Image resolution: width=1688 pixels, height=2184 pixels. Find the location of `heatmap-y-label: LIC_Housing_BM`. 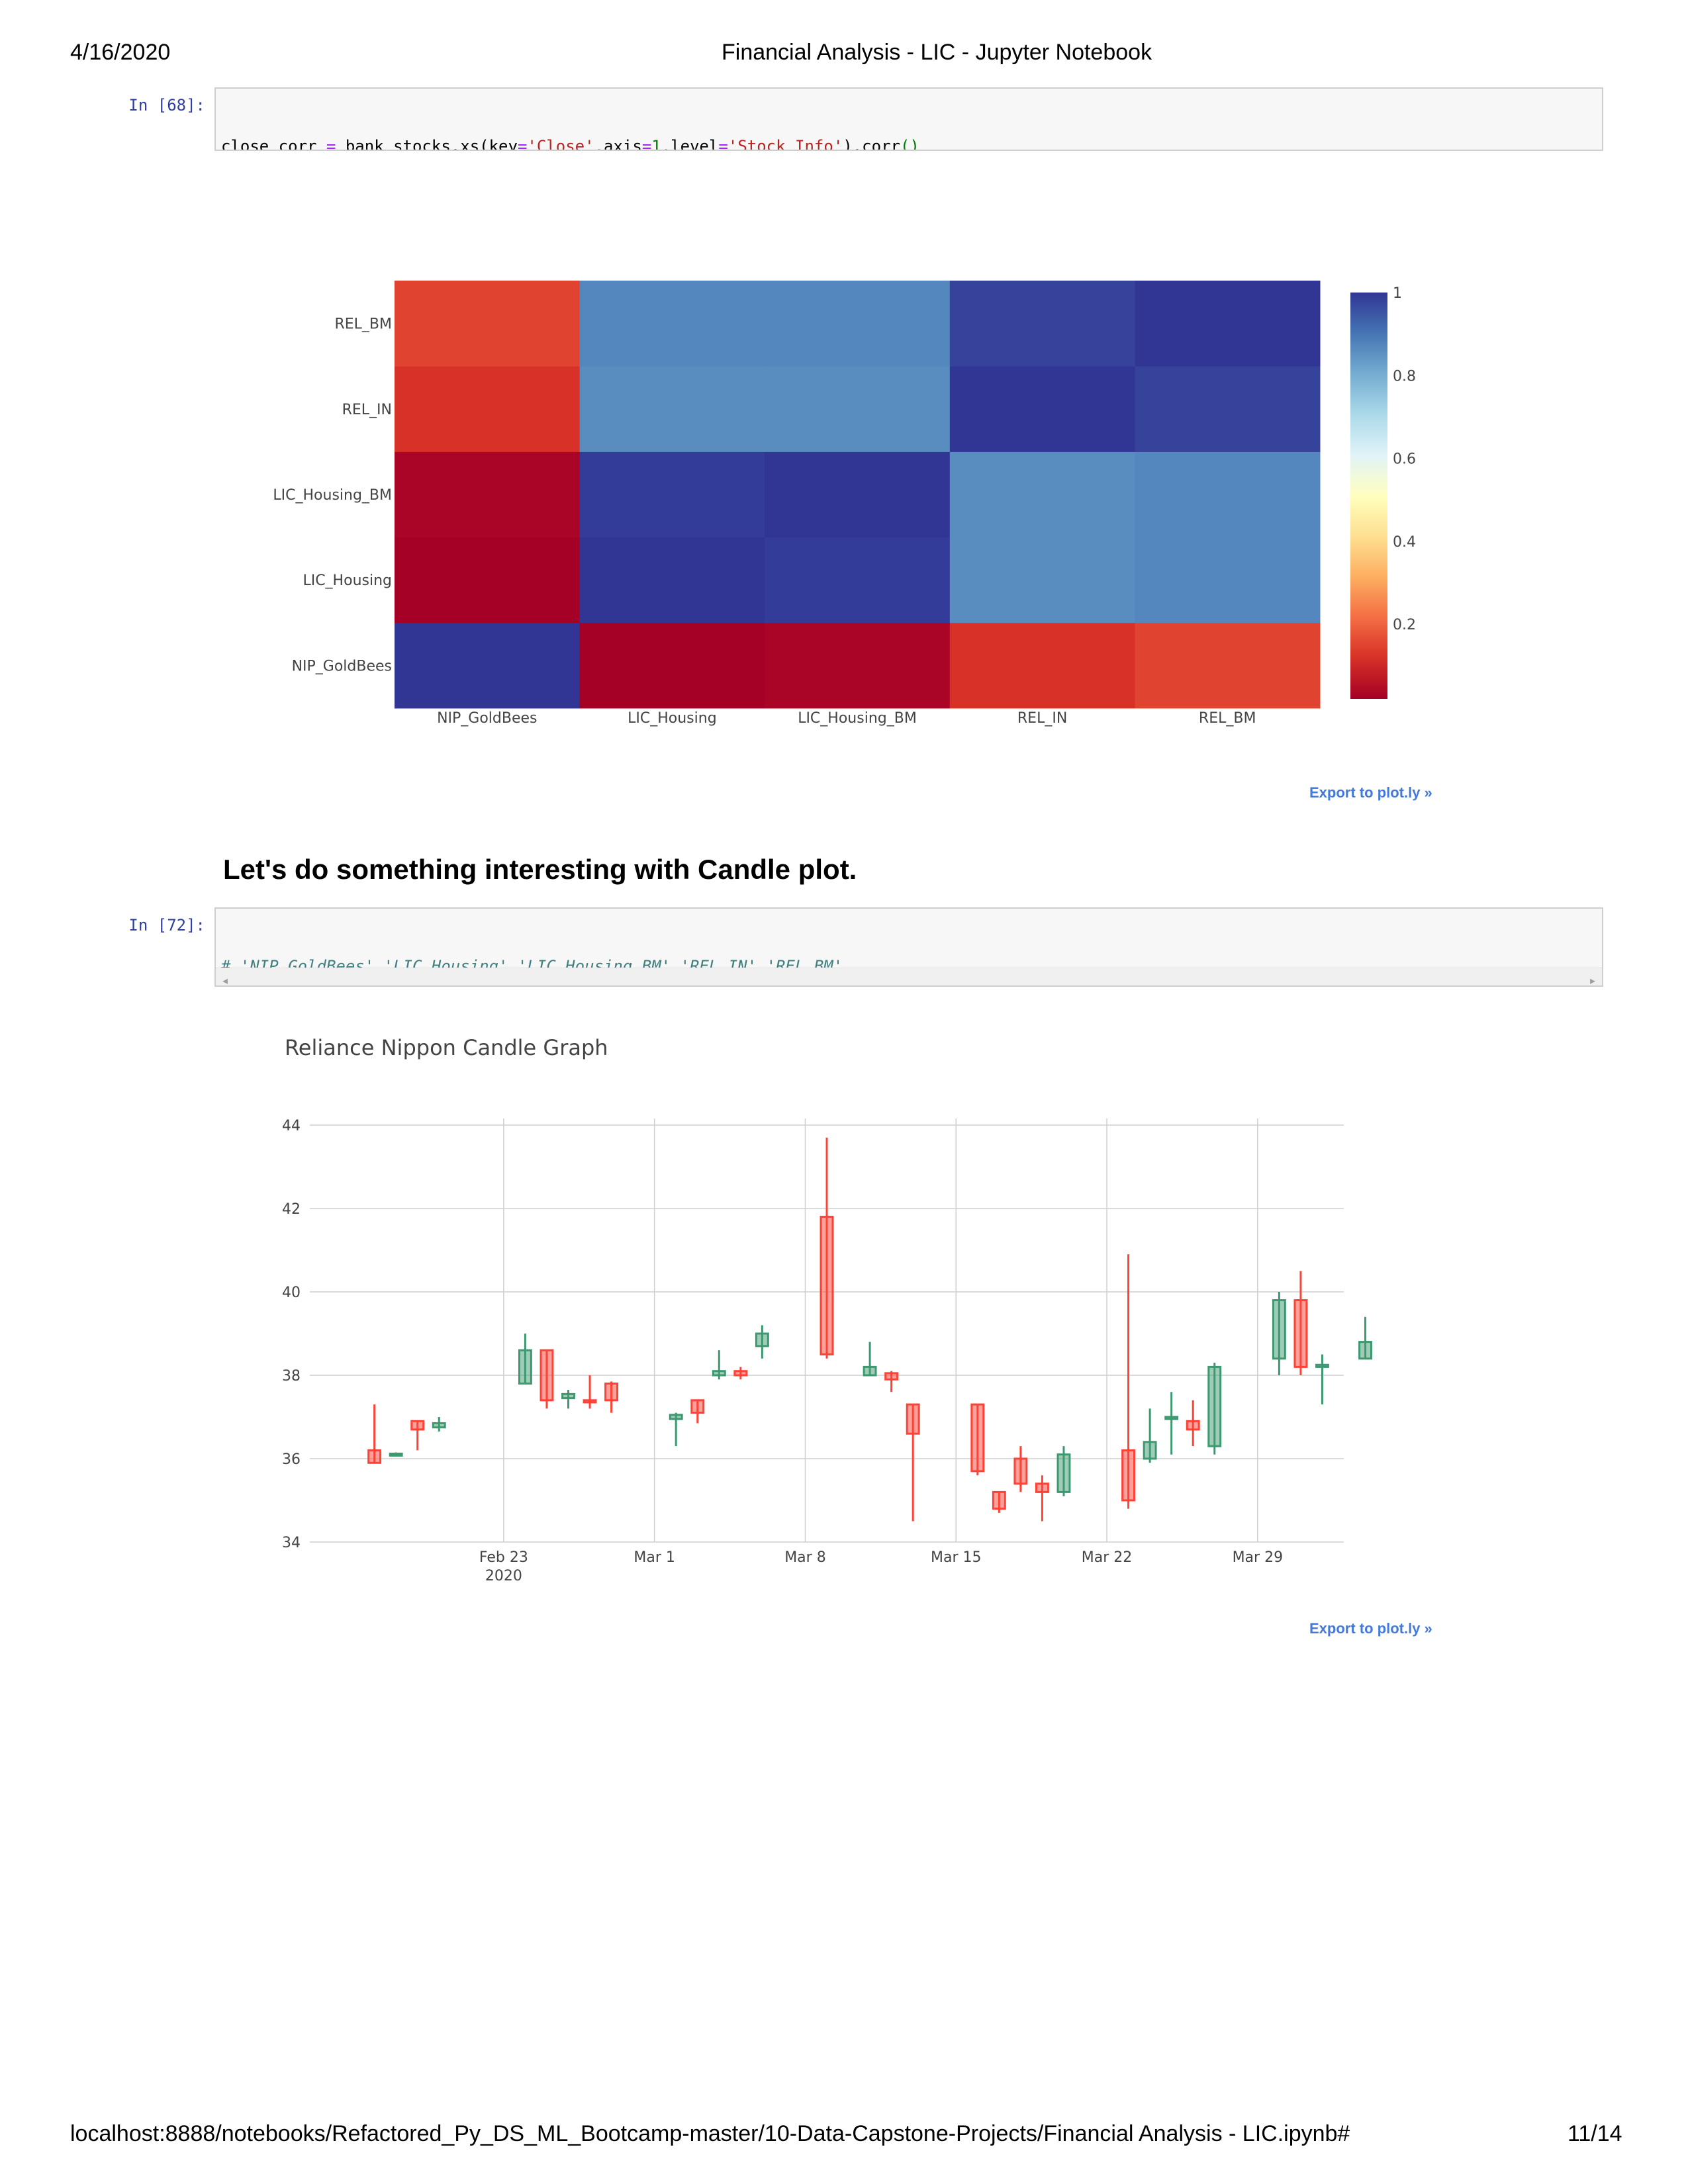

heatmap-y-label: LIC_Housing_BM is located at coordinates (332, 496).